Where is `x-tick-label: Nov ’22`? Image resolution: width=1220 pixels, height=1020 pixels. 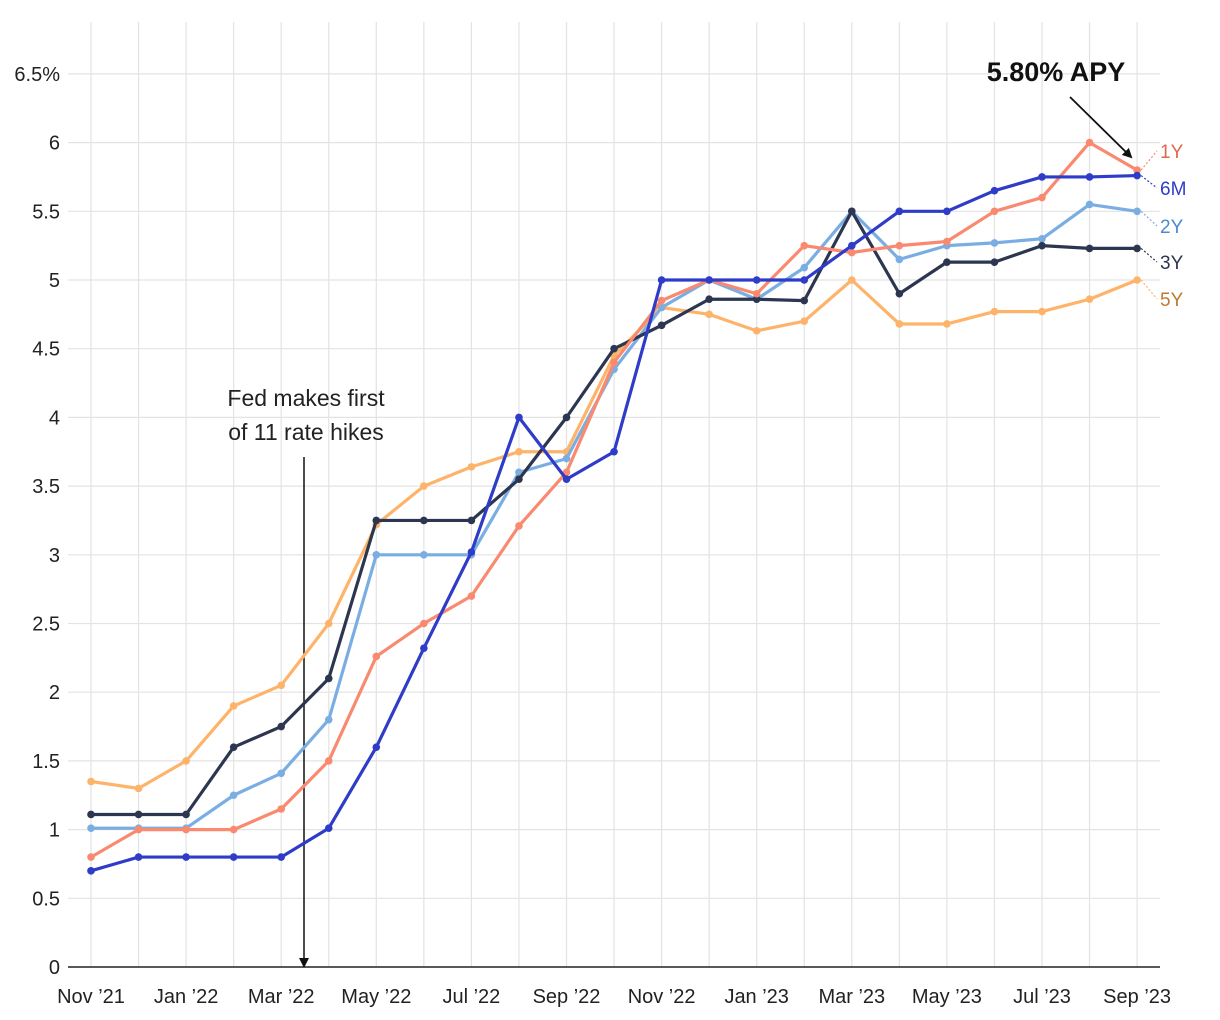 x-tick-label: Nov ’22 is located at coordinates (662, 997).